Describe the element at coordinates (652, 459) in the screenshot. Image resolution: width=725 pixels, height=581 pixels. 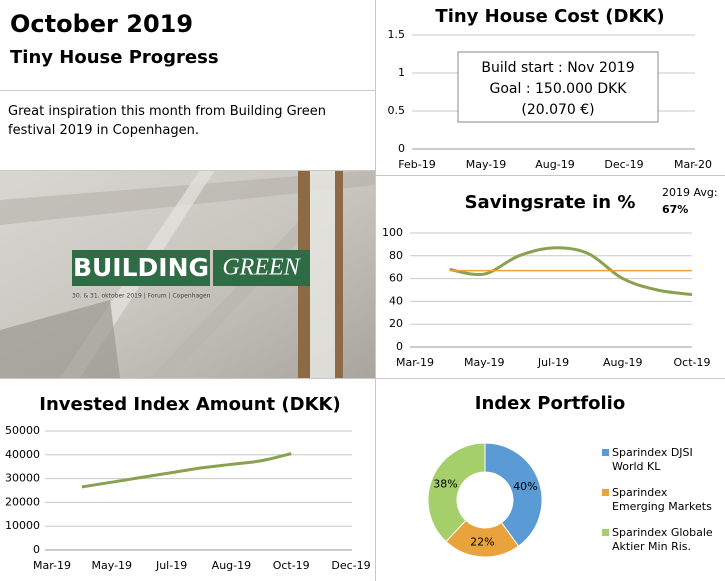
I see `legend-label: Sparindex DJSI World KL` at that location.